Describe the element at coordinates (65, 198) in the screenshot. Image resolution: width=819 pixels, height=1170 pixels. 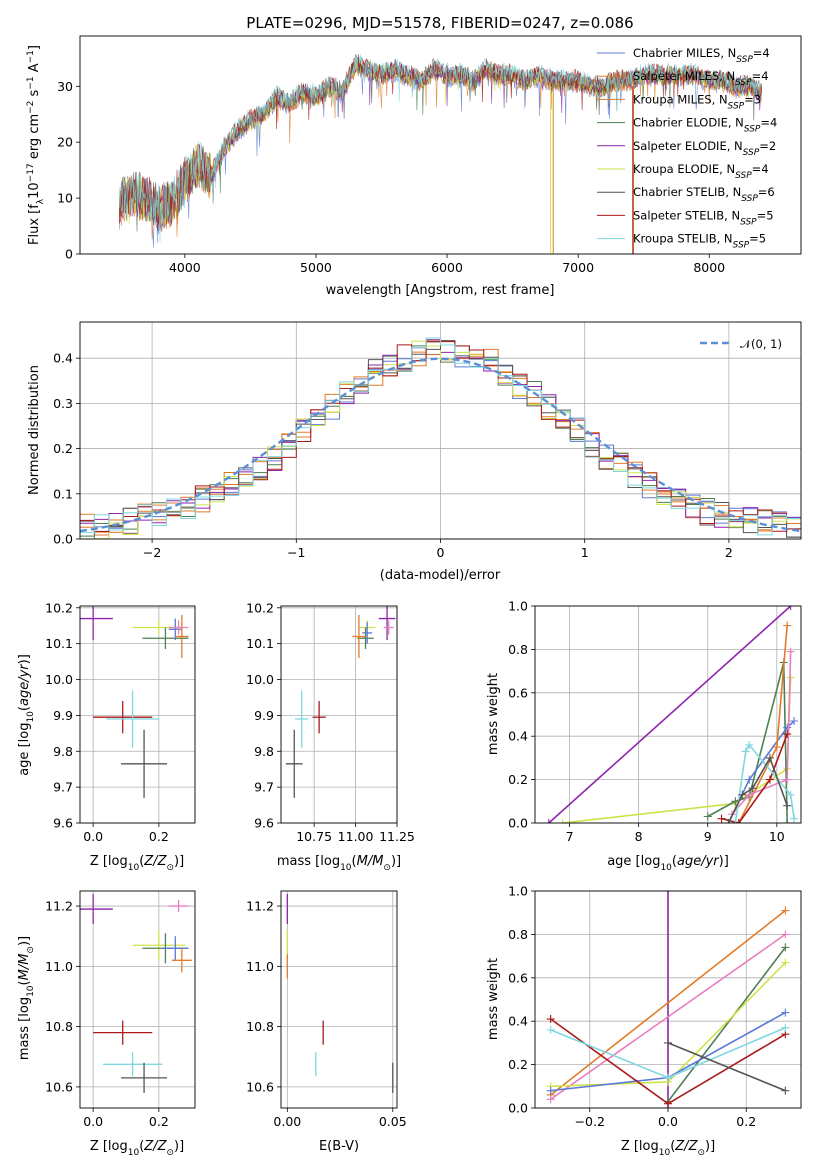
I see `y-tick-label: 10` at that location.